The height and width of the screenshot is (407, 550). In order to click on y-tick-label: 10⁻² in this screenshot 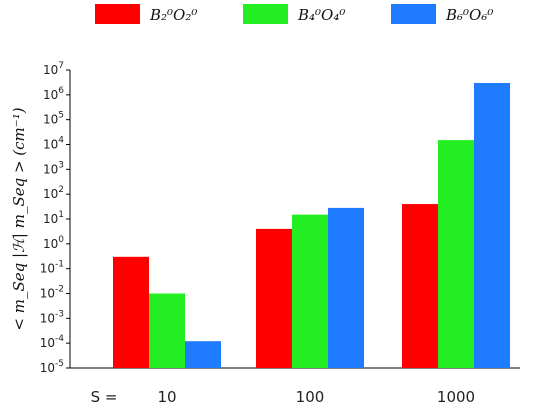, I will do `click(52, 293)`.